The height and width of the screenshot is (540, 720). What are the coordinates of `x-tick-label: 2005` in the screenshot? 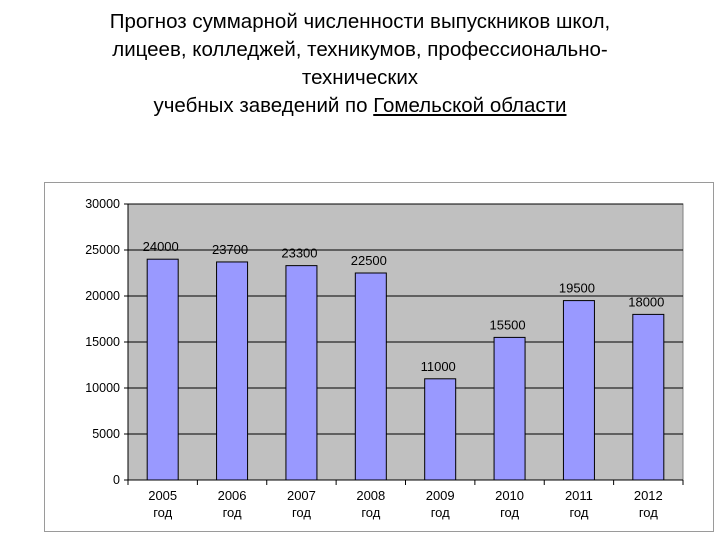 It's located at (162, 495).